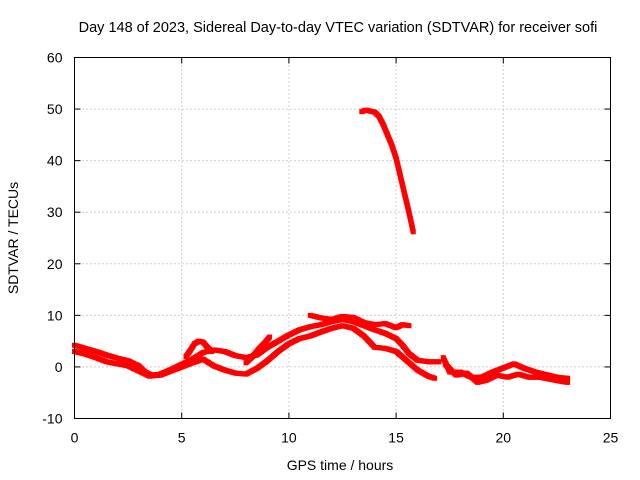 Image resolution: width=640 pixels, height=480 pixels. Describe the element at coordinates (13, 238) in the screenshot. I see `y-axis-label: SDTVAR / TECUs` at that location.